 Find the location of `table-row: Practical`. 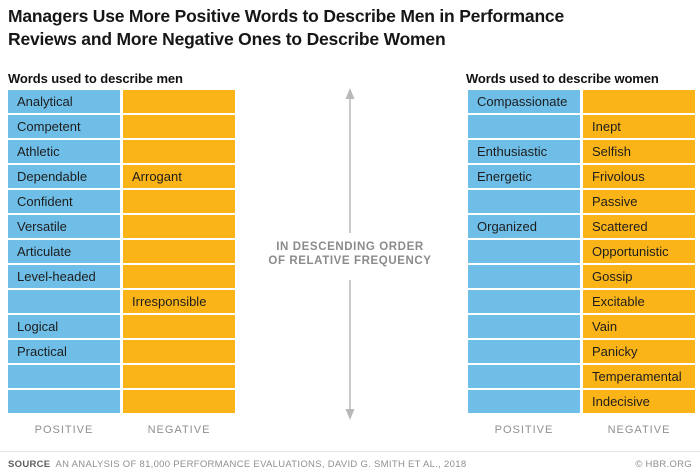

table-row: Practical is located at coordinates (121, 351).